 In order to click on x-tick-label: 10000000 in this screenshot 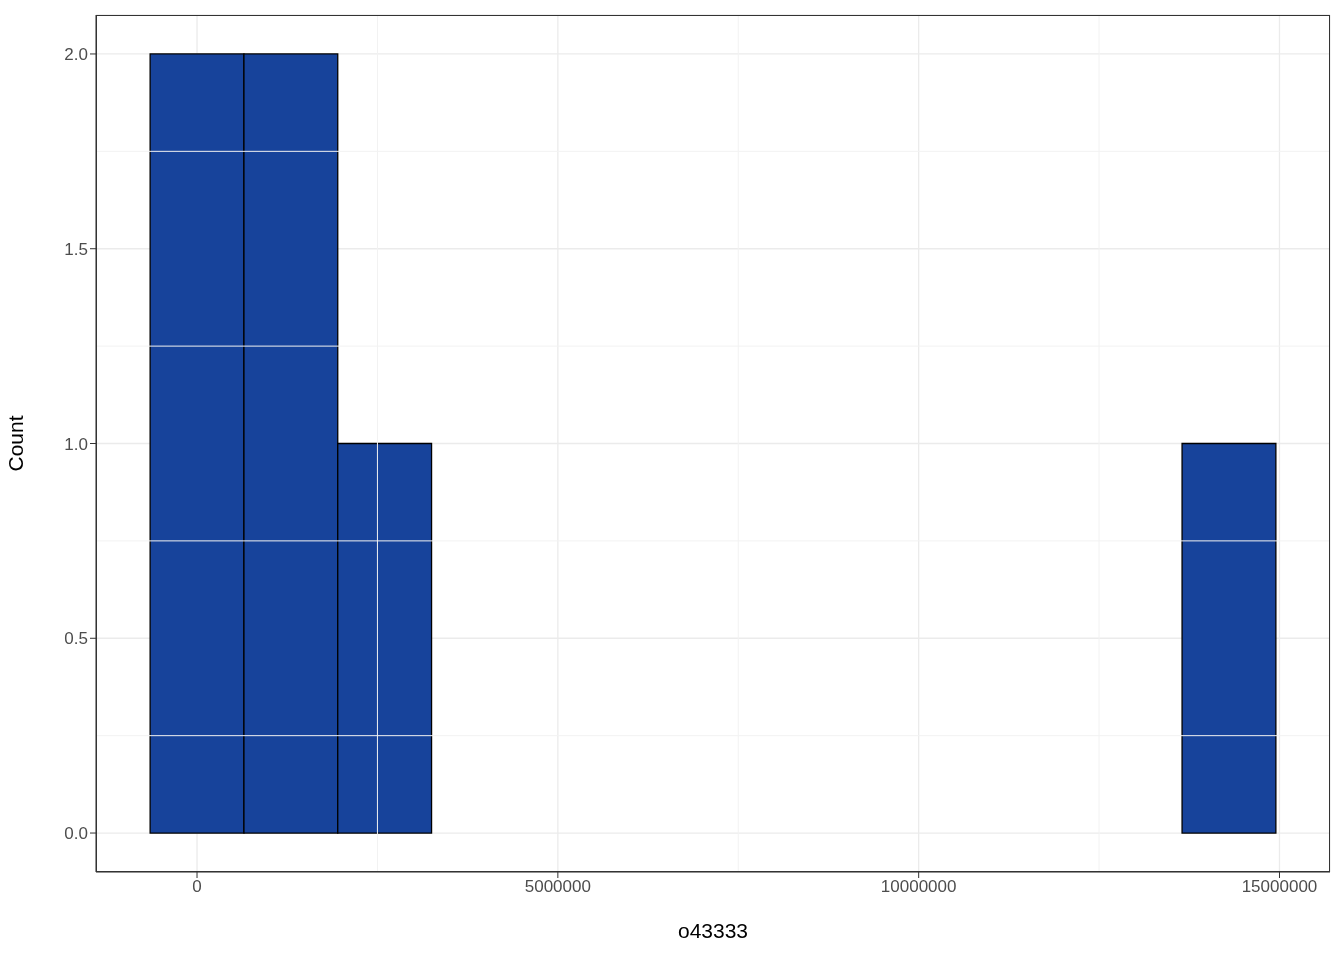, I will do `click(918, 887)`.